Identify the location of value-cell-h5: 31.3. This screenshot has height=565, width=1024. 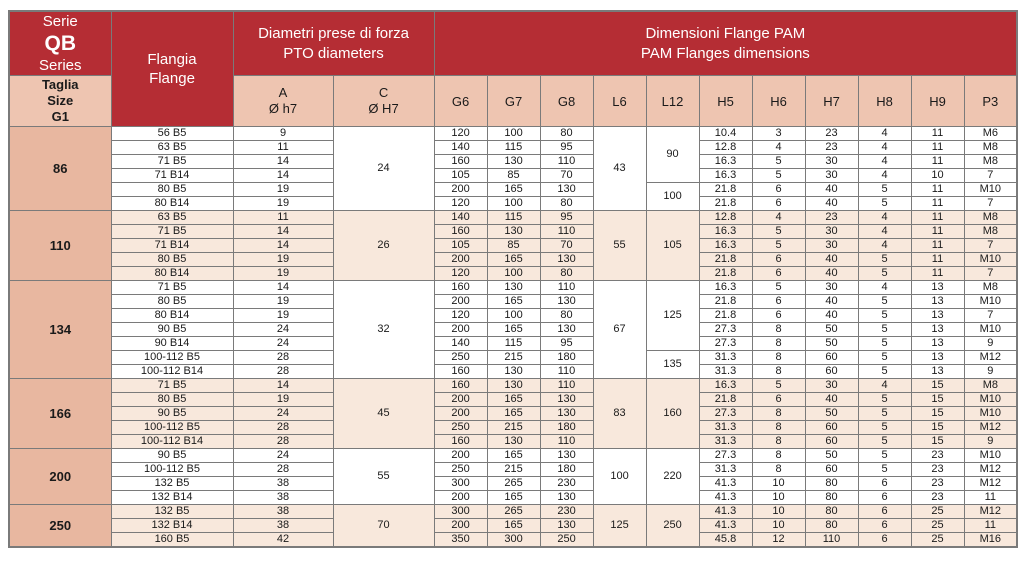
(725, 442).